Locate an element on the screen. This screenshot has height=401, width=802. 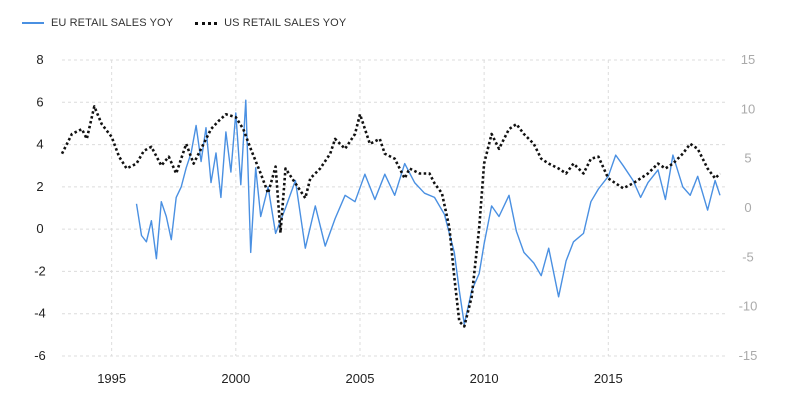
legend-swatch-eu is located at coordinates (33, 23).